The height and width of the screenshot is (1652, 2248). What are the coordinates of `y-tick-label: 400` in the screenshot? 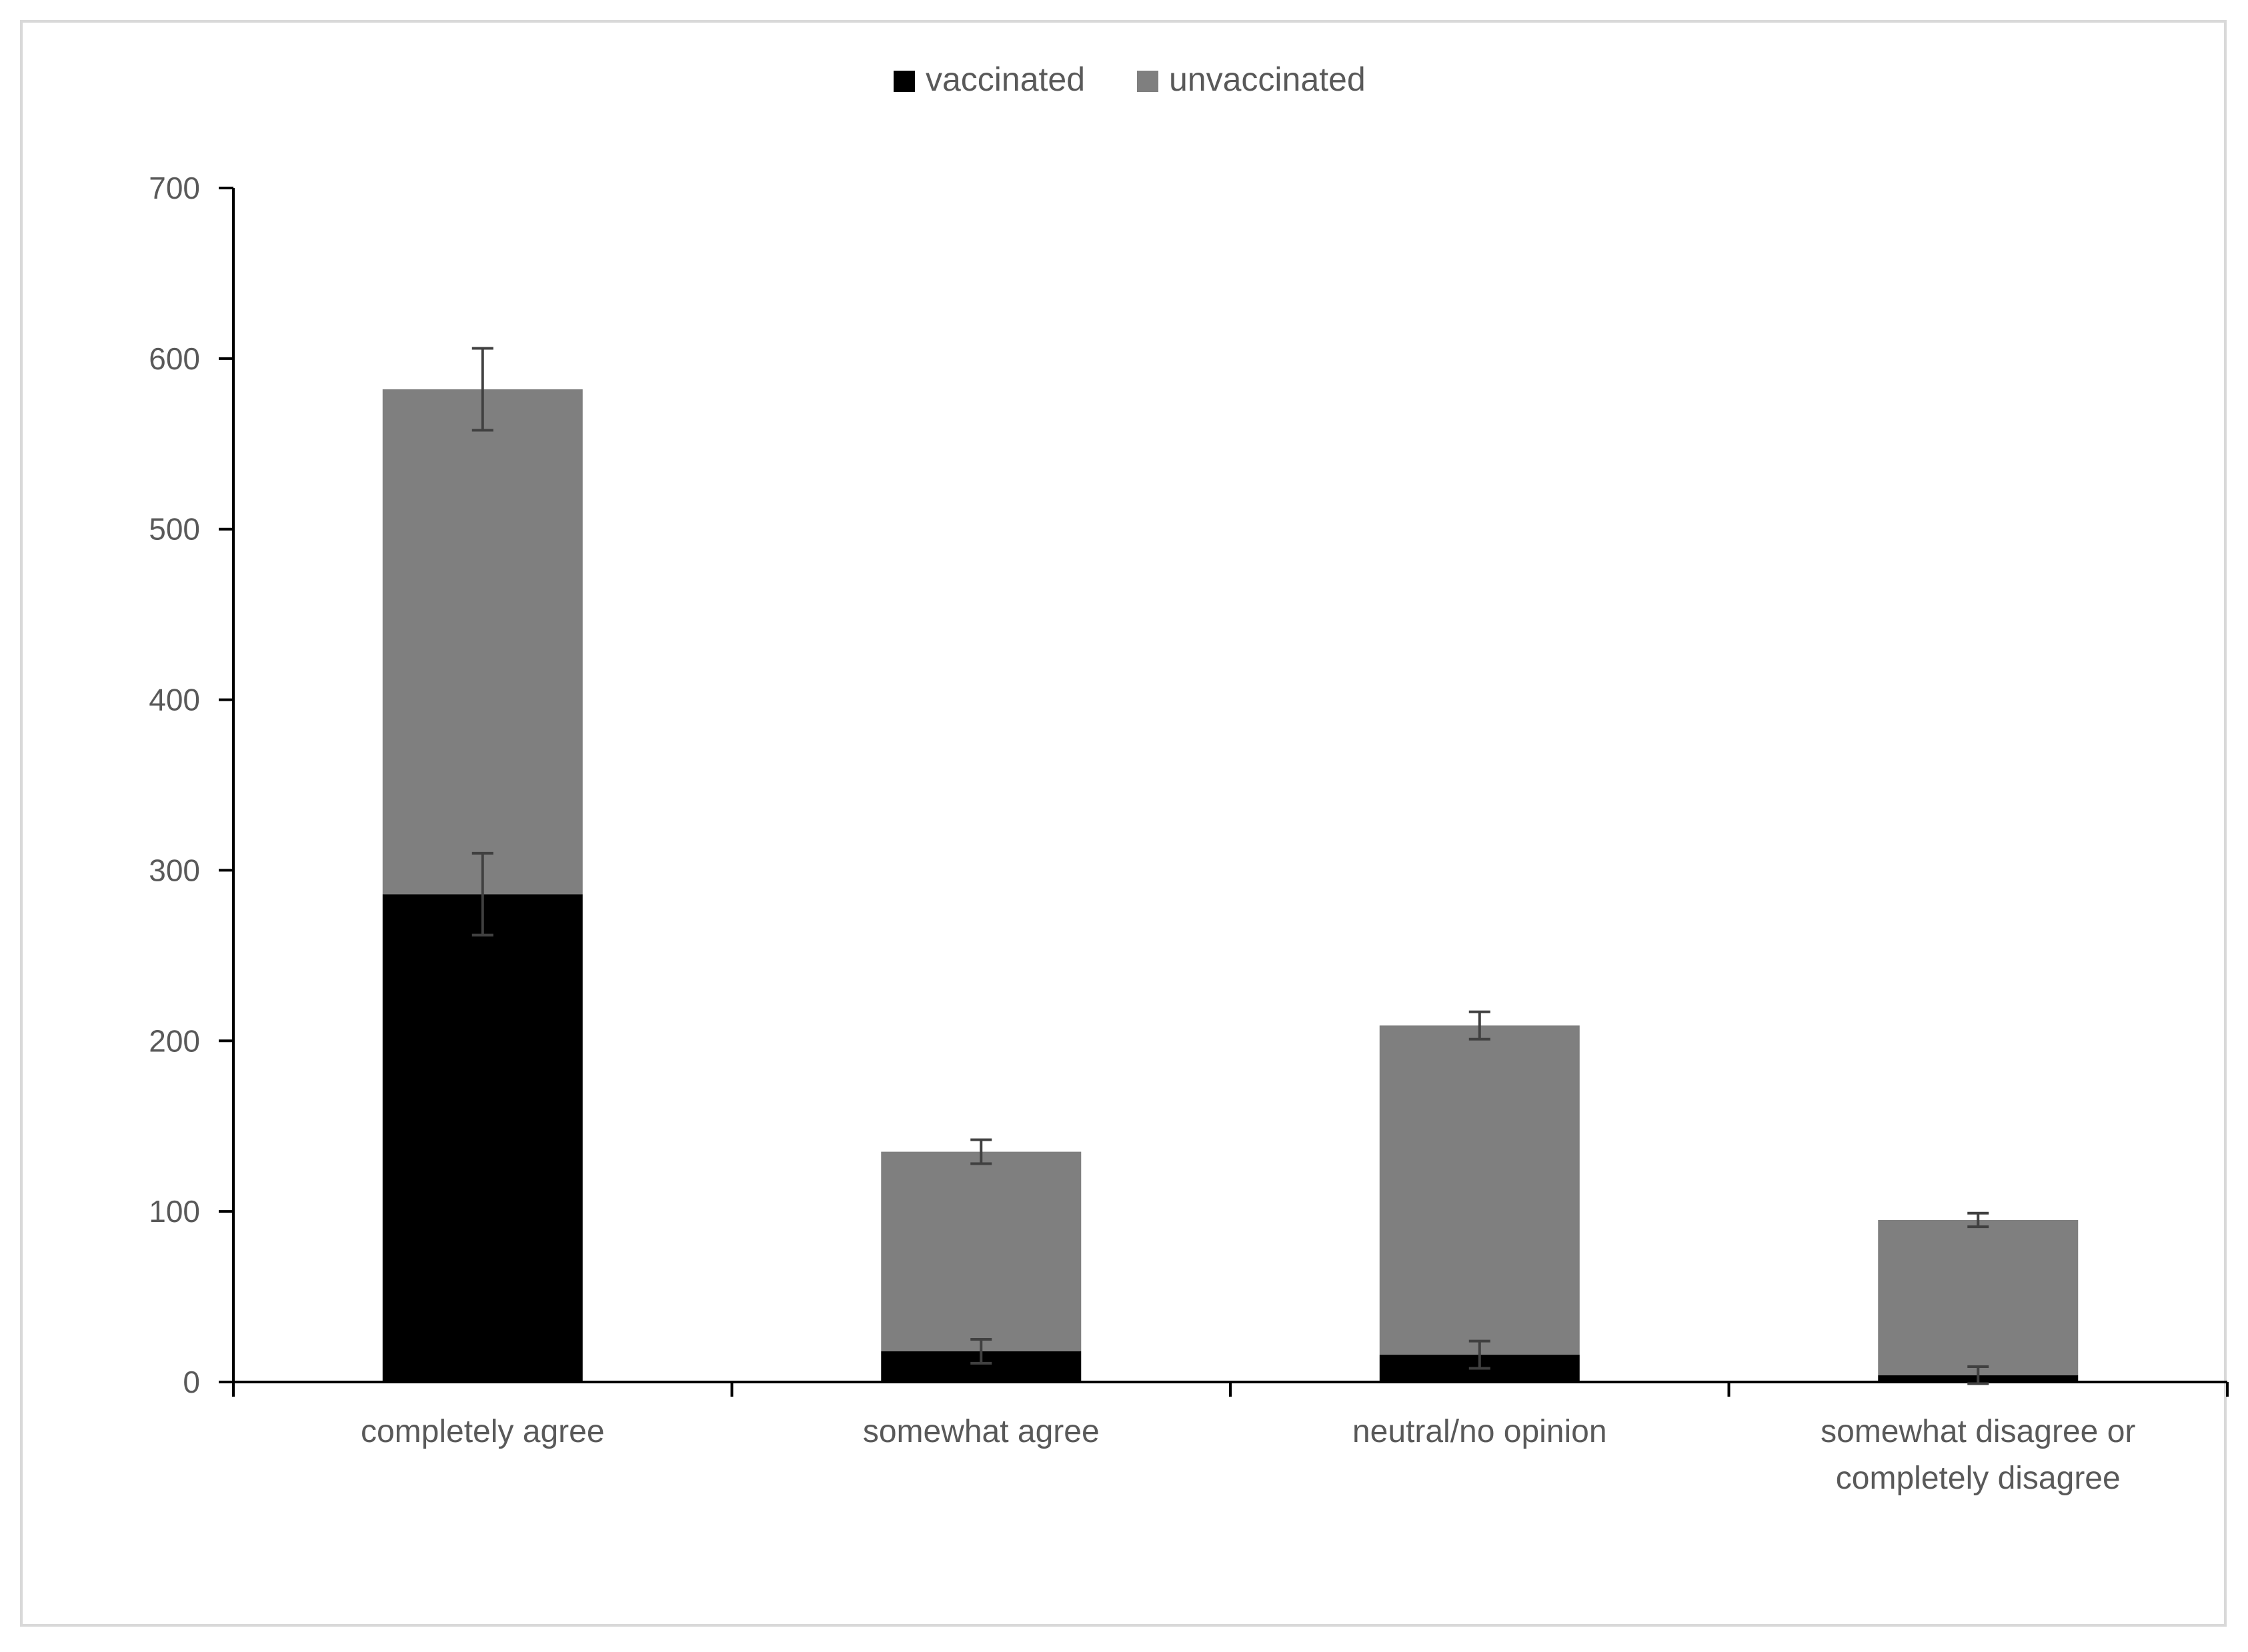 It's located at (174, 700).